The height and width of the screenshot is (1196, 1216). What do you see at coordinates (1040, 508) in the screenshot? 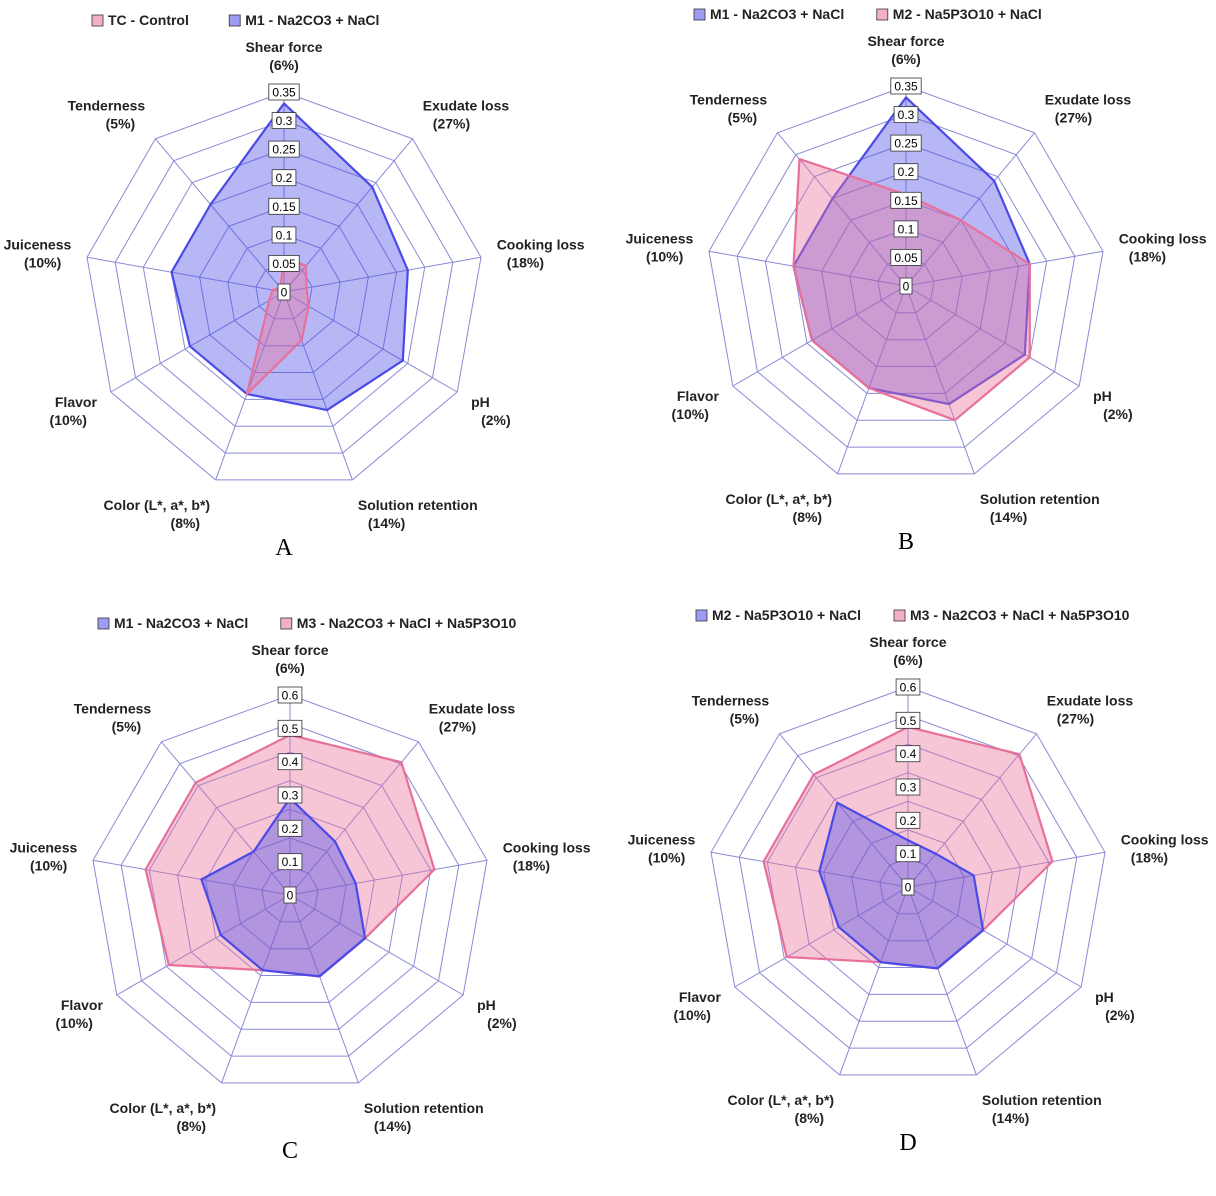
I see `axis-label-group: Solution retention (14%)` at bounding box center [1040, 508].